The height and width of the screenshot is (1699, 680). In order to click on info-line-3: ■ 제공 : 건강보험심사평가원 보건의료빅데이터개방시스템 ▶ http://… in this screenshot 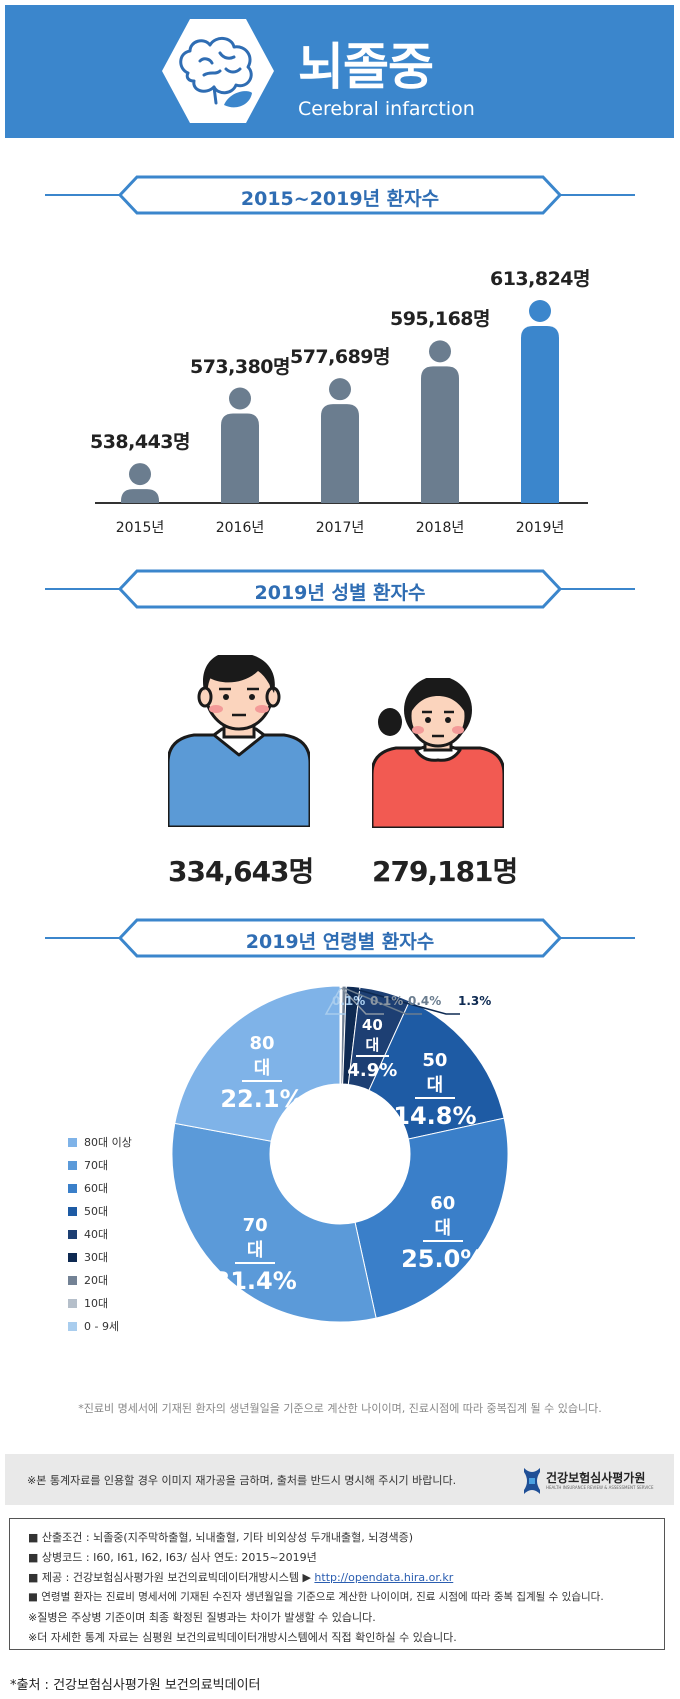, I will do `click(240, 1577)`.